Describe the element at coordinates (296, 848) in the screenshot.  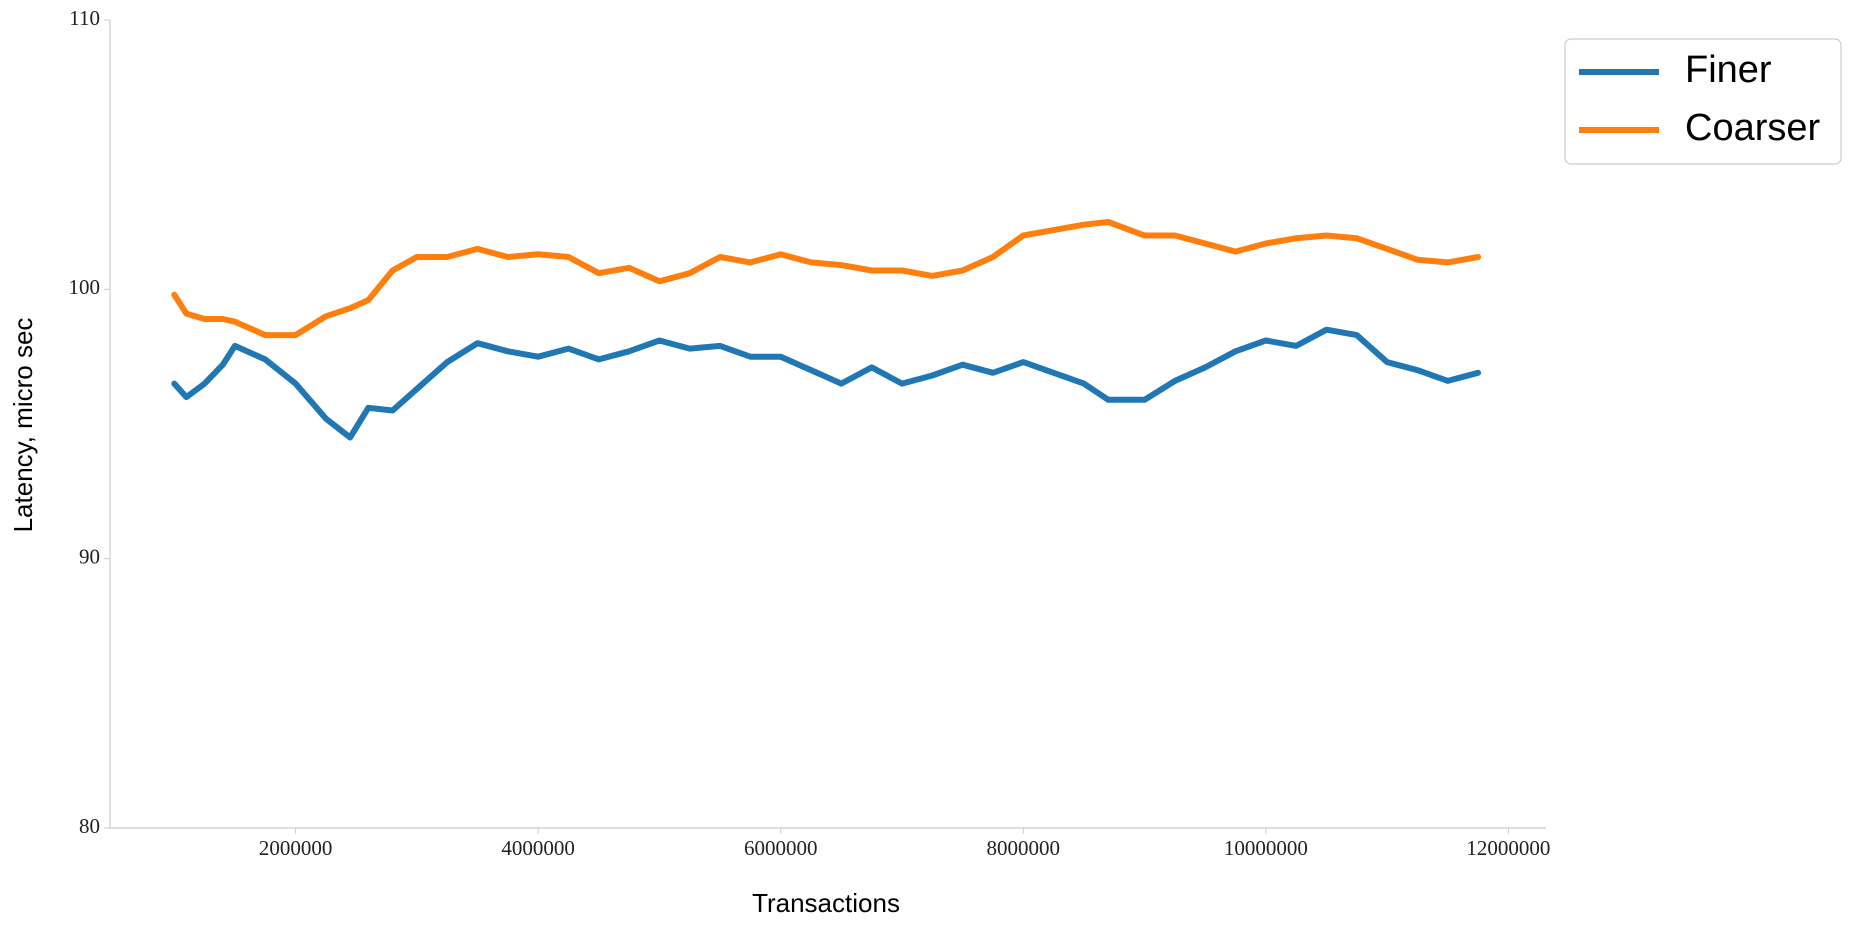
I see `x-tick-label: 2000000` at that location.